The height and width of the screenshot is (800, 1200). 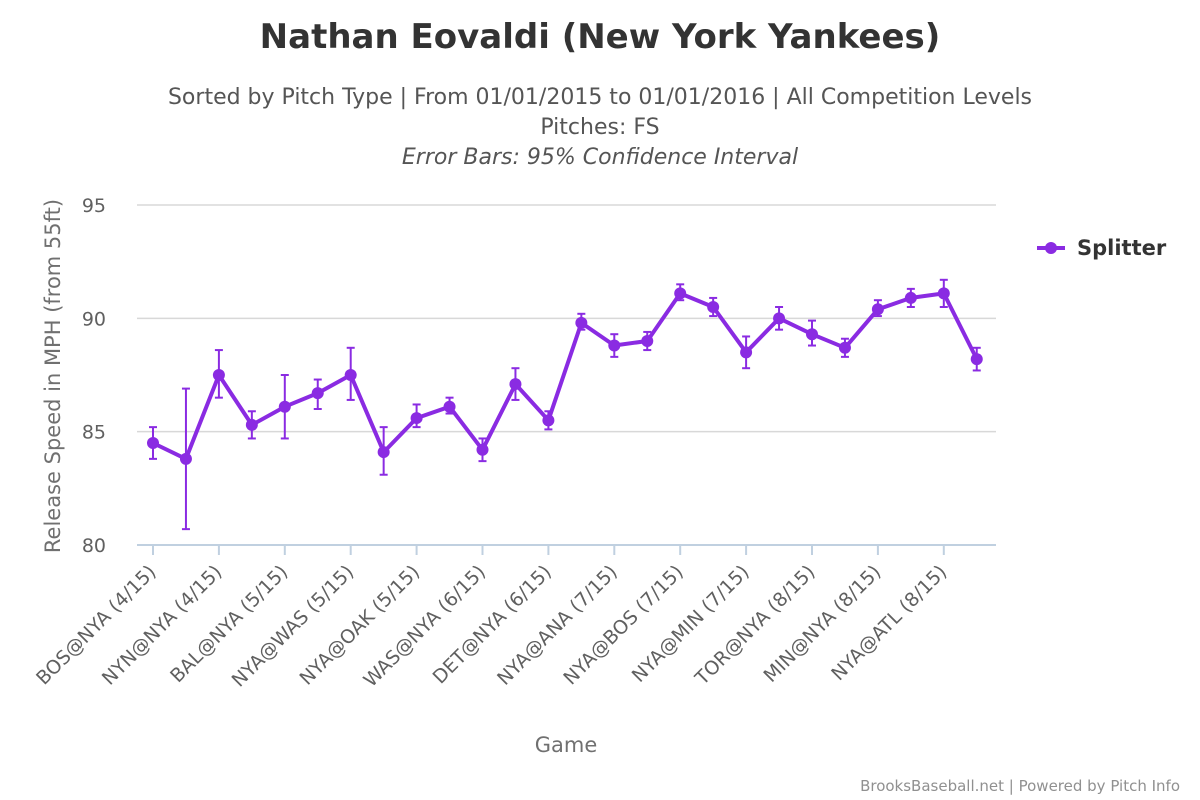 I want to click on y-tick-label: 90, so click(x=94, y=319).